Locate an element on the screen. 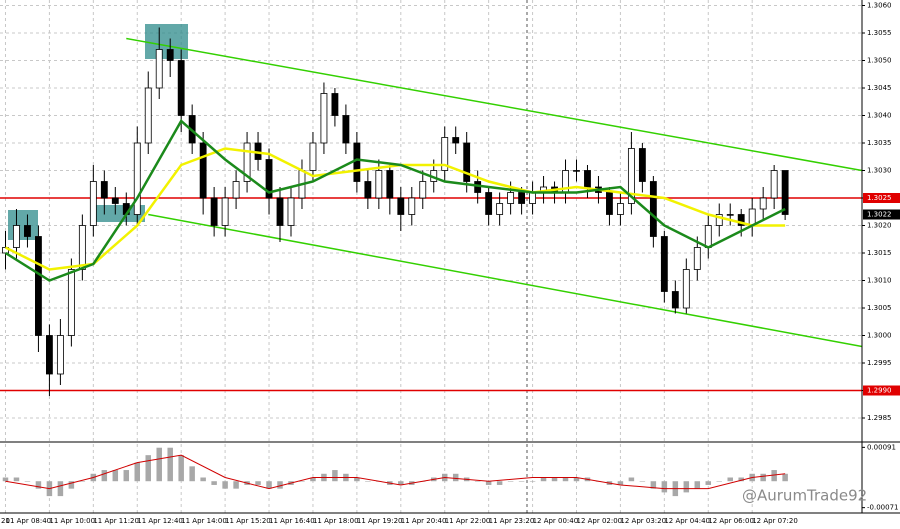  signal-line is located at coordinates (395, 472).